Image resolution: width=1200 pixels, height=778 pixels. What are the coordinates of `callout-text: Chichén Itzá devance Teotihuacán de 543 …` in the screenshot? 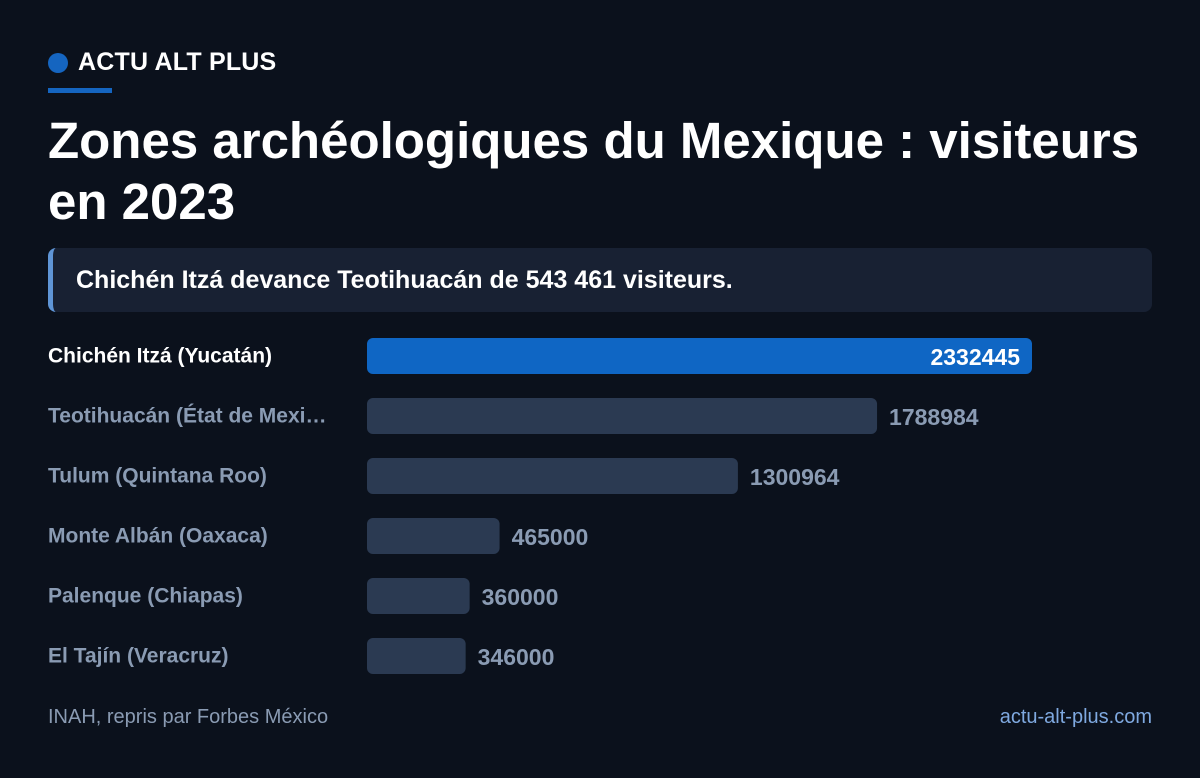 It's located at (404, 279).